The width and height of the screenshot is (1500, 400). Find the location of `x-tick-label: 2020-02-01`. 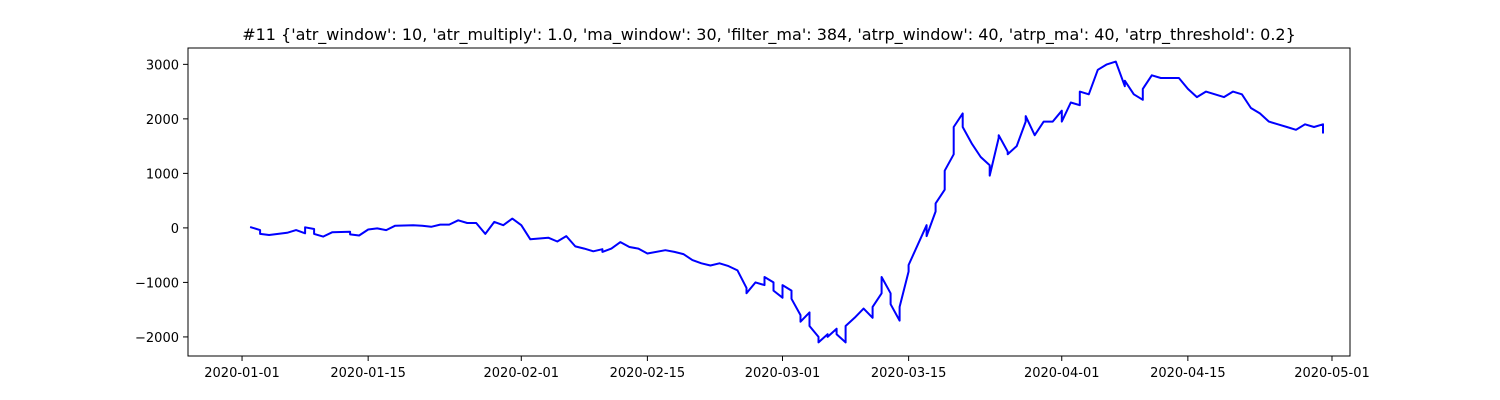

x-tick-label: 2020-02-01 is located at coordinates (522, 373).